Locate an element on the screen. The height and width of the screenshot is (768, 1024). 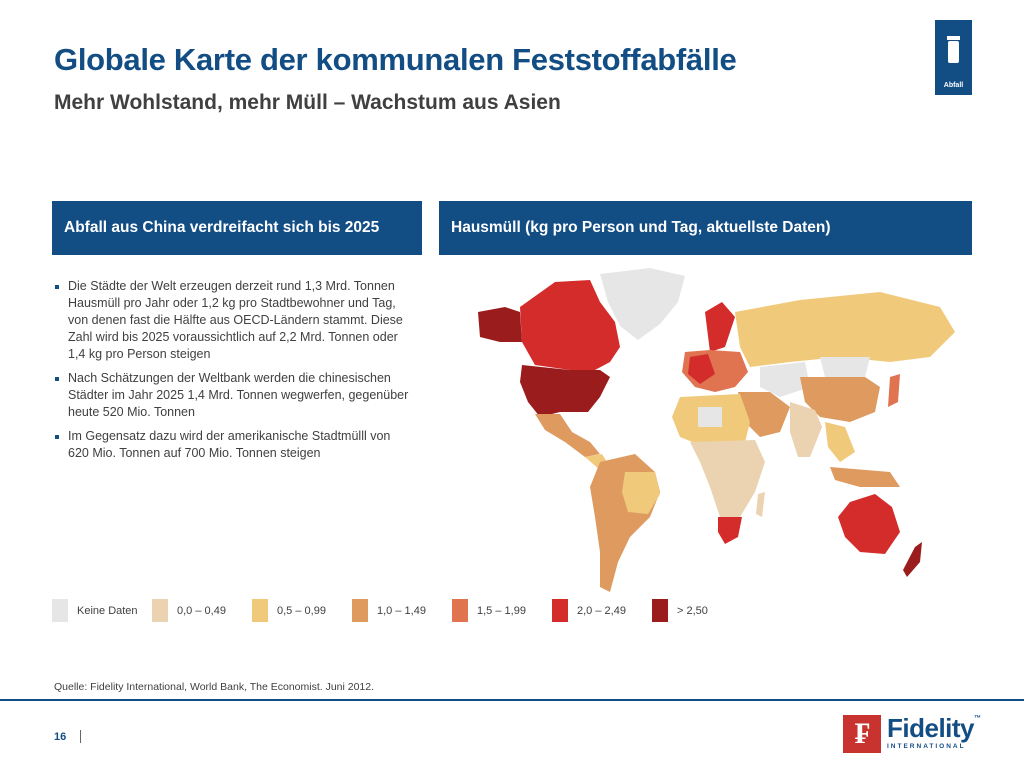
legend-item: 2,0 – 2,49 is located at coordinates (602, 610).